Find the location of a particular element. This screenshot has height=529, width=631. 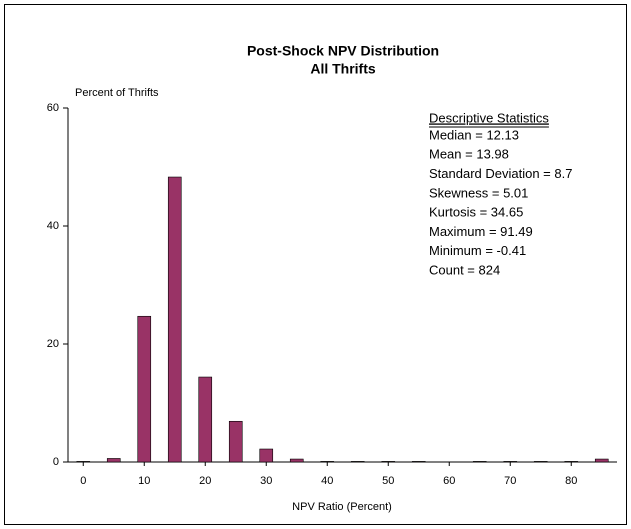

y-tick-label: 0 is located at coordinates (56, 462).